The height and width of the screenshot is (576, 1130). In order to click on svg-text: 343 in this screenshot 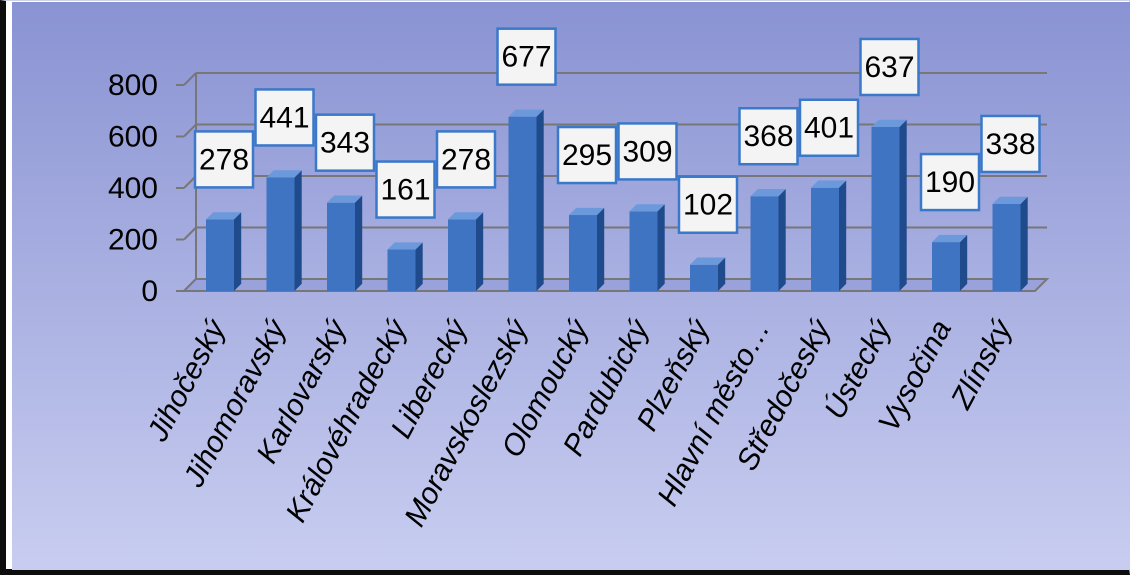, I will do `click(345, 143)`.